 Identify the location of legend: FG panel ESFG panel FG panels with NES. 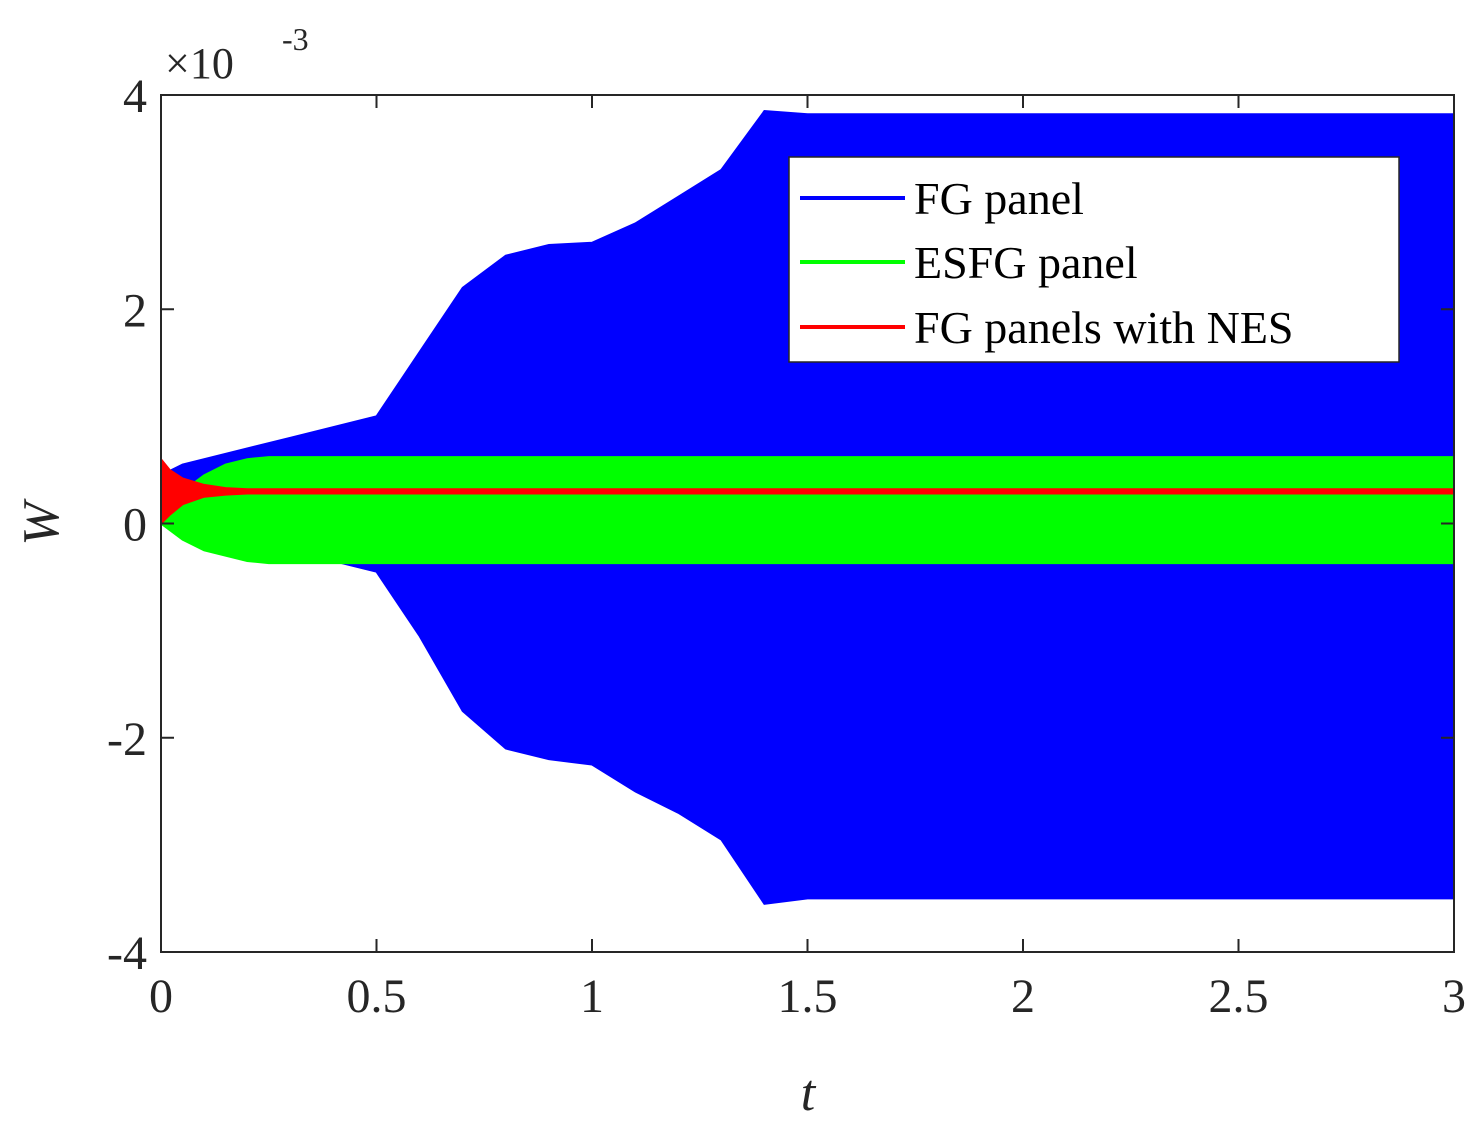
(1094, 259).